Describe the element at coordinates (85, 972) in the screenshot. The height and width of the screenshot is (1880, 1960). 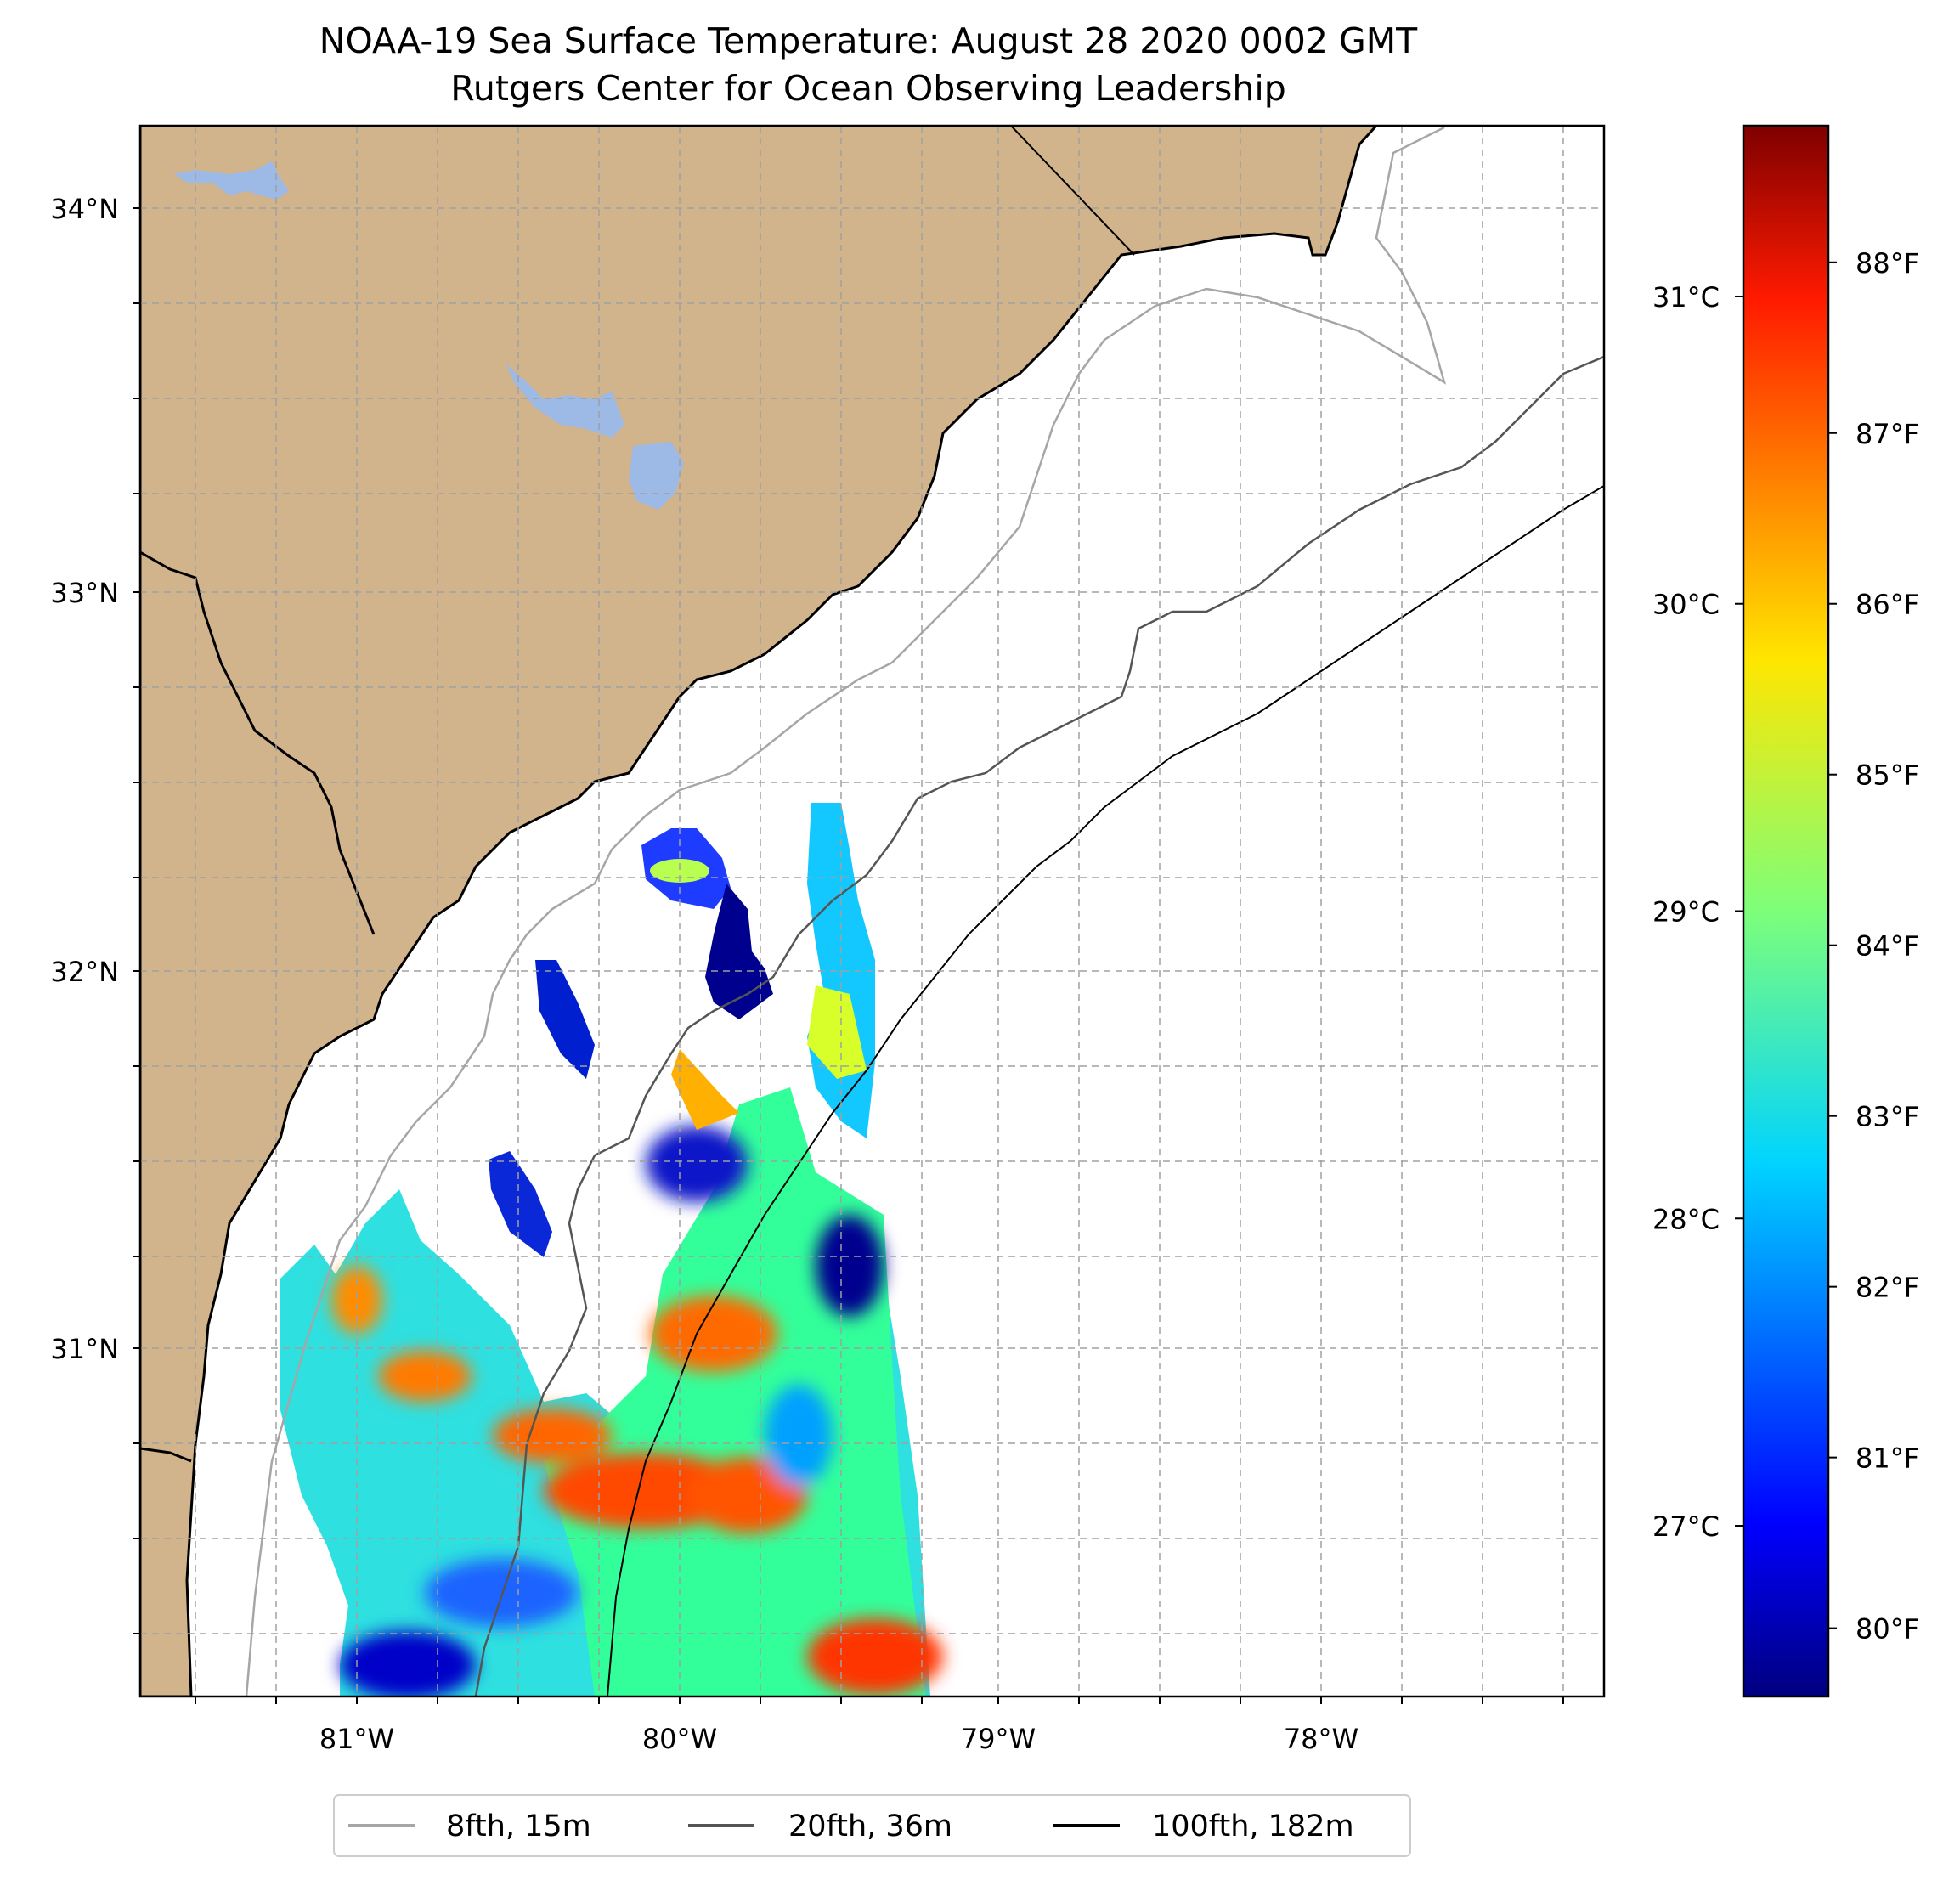
I see `lat-label-32n: 32°N` at that location.